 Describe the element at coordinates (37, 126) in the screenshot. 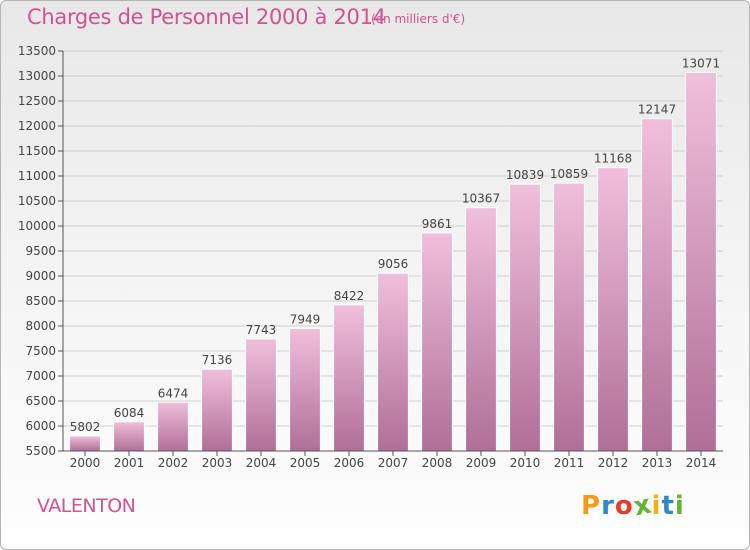

I see `y-tick-label: 12000` at that location.